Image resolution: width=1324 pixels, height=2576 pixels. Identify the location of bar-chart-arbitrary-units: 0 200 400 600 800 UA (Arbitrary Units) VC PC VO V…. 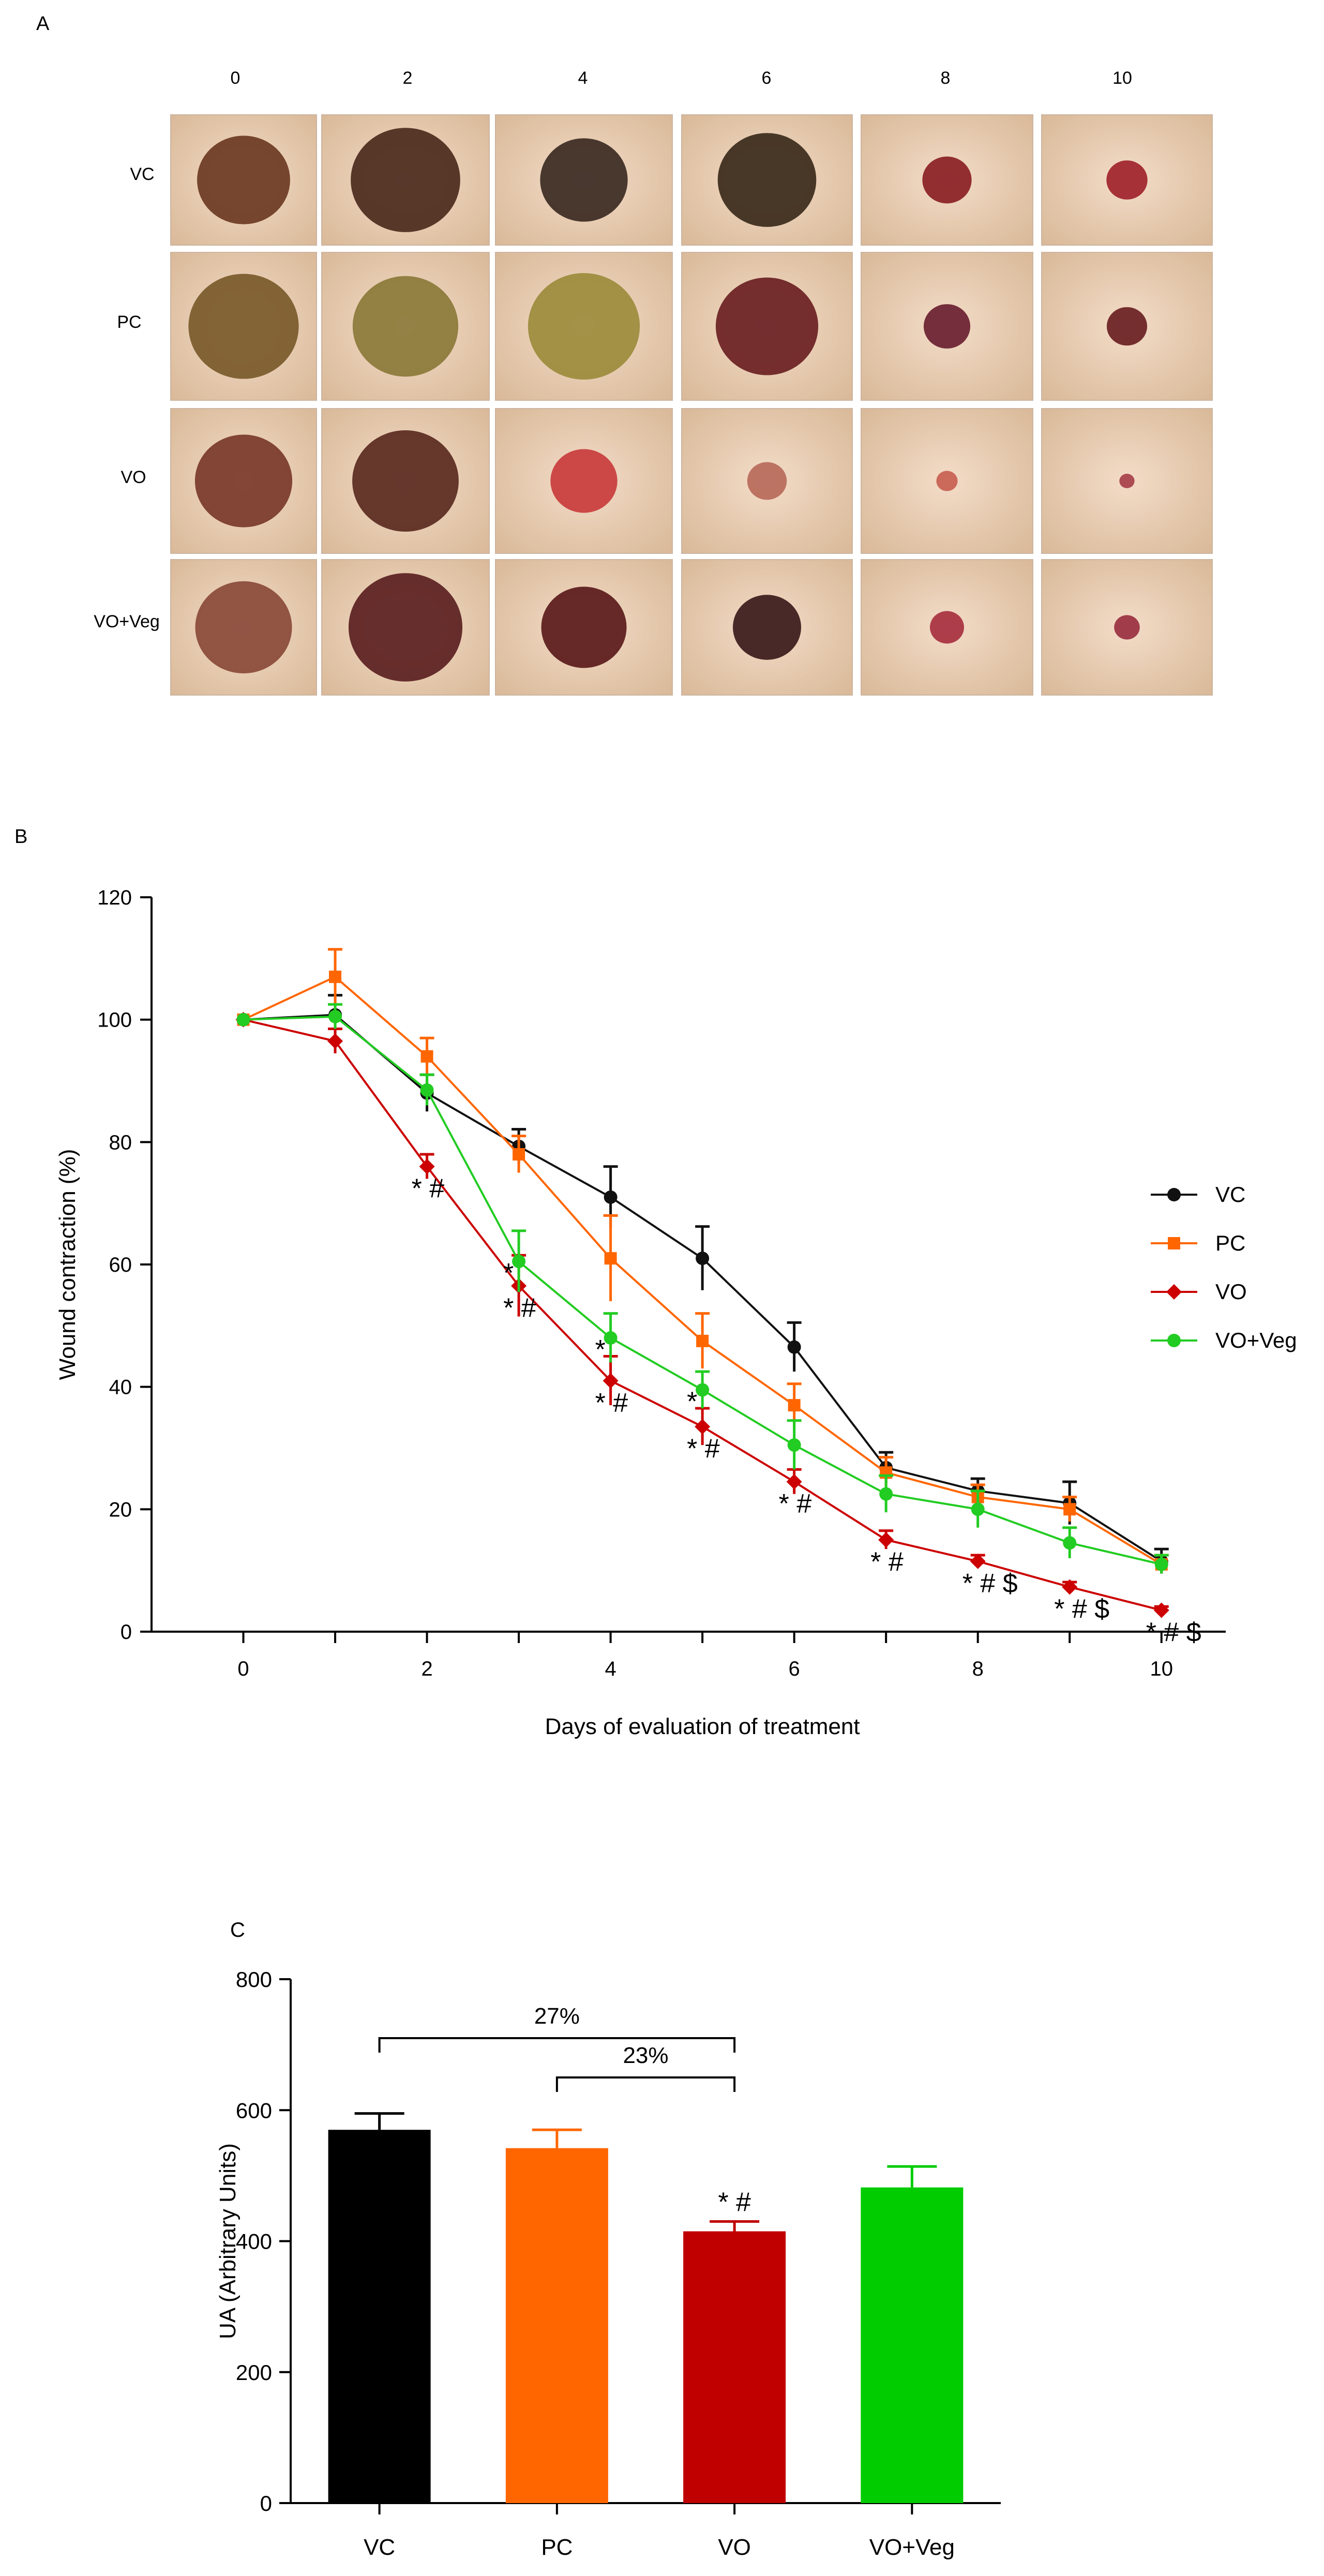
(608, 2263).